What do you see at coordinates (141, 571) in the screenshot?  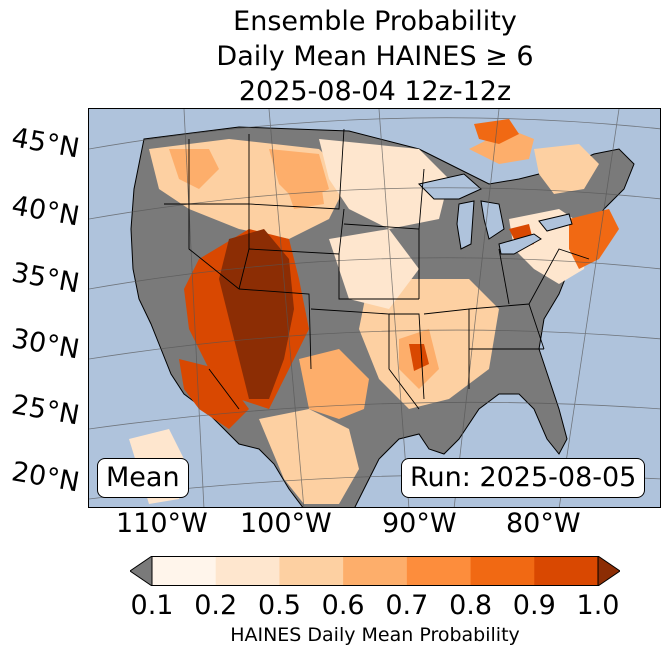 I see `colorbar-under-triangle` at bounding box center [141, 571].